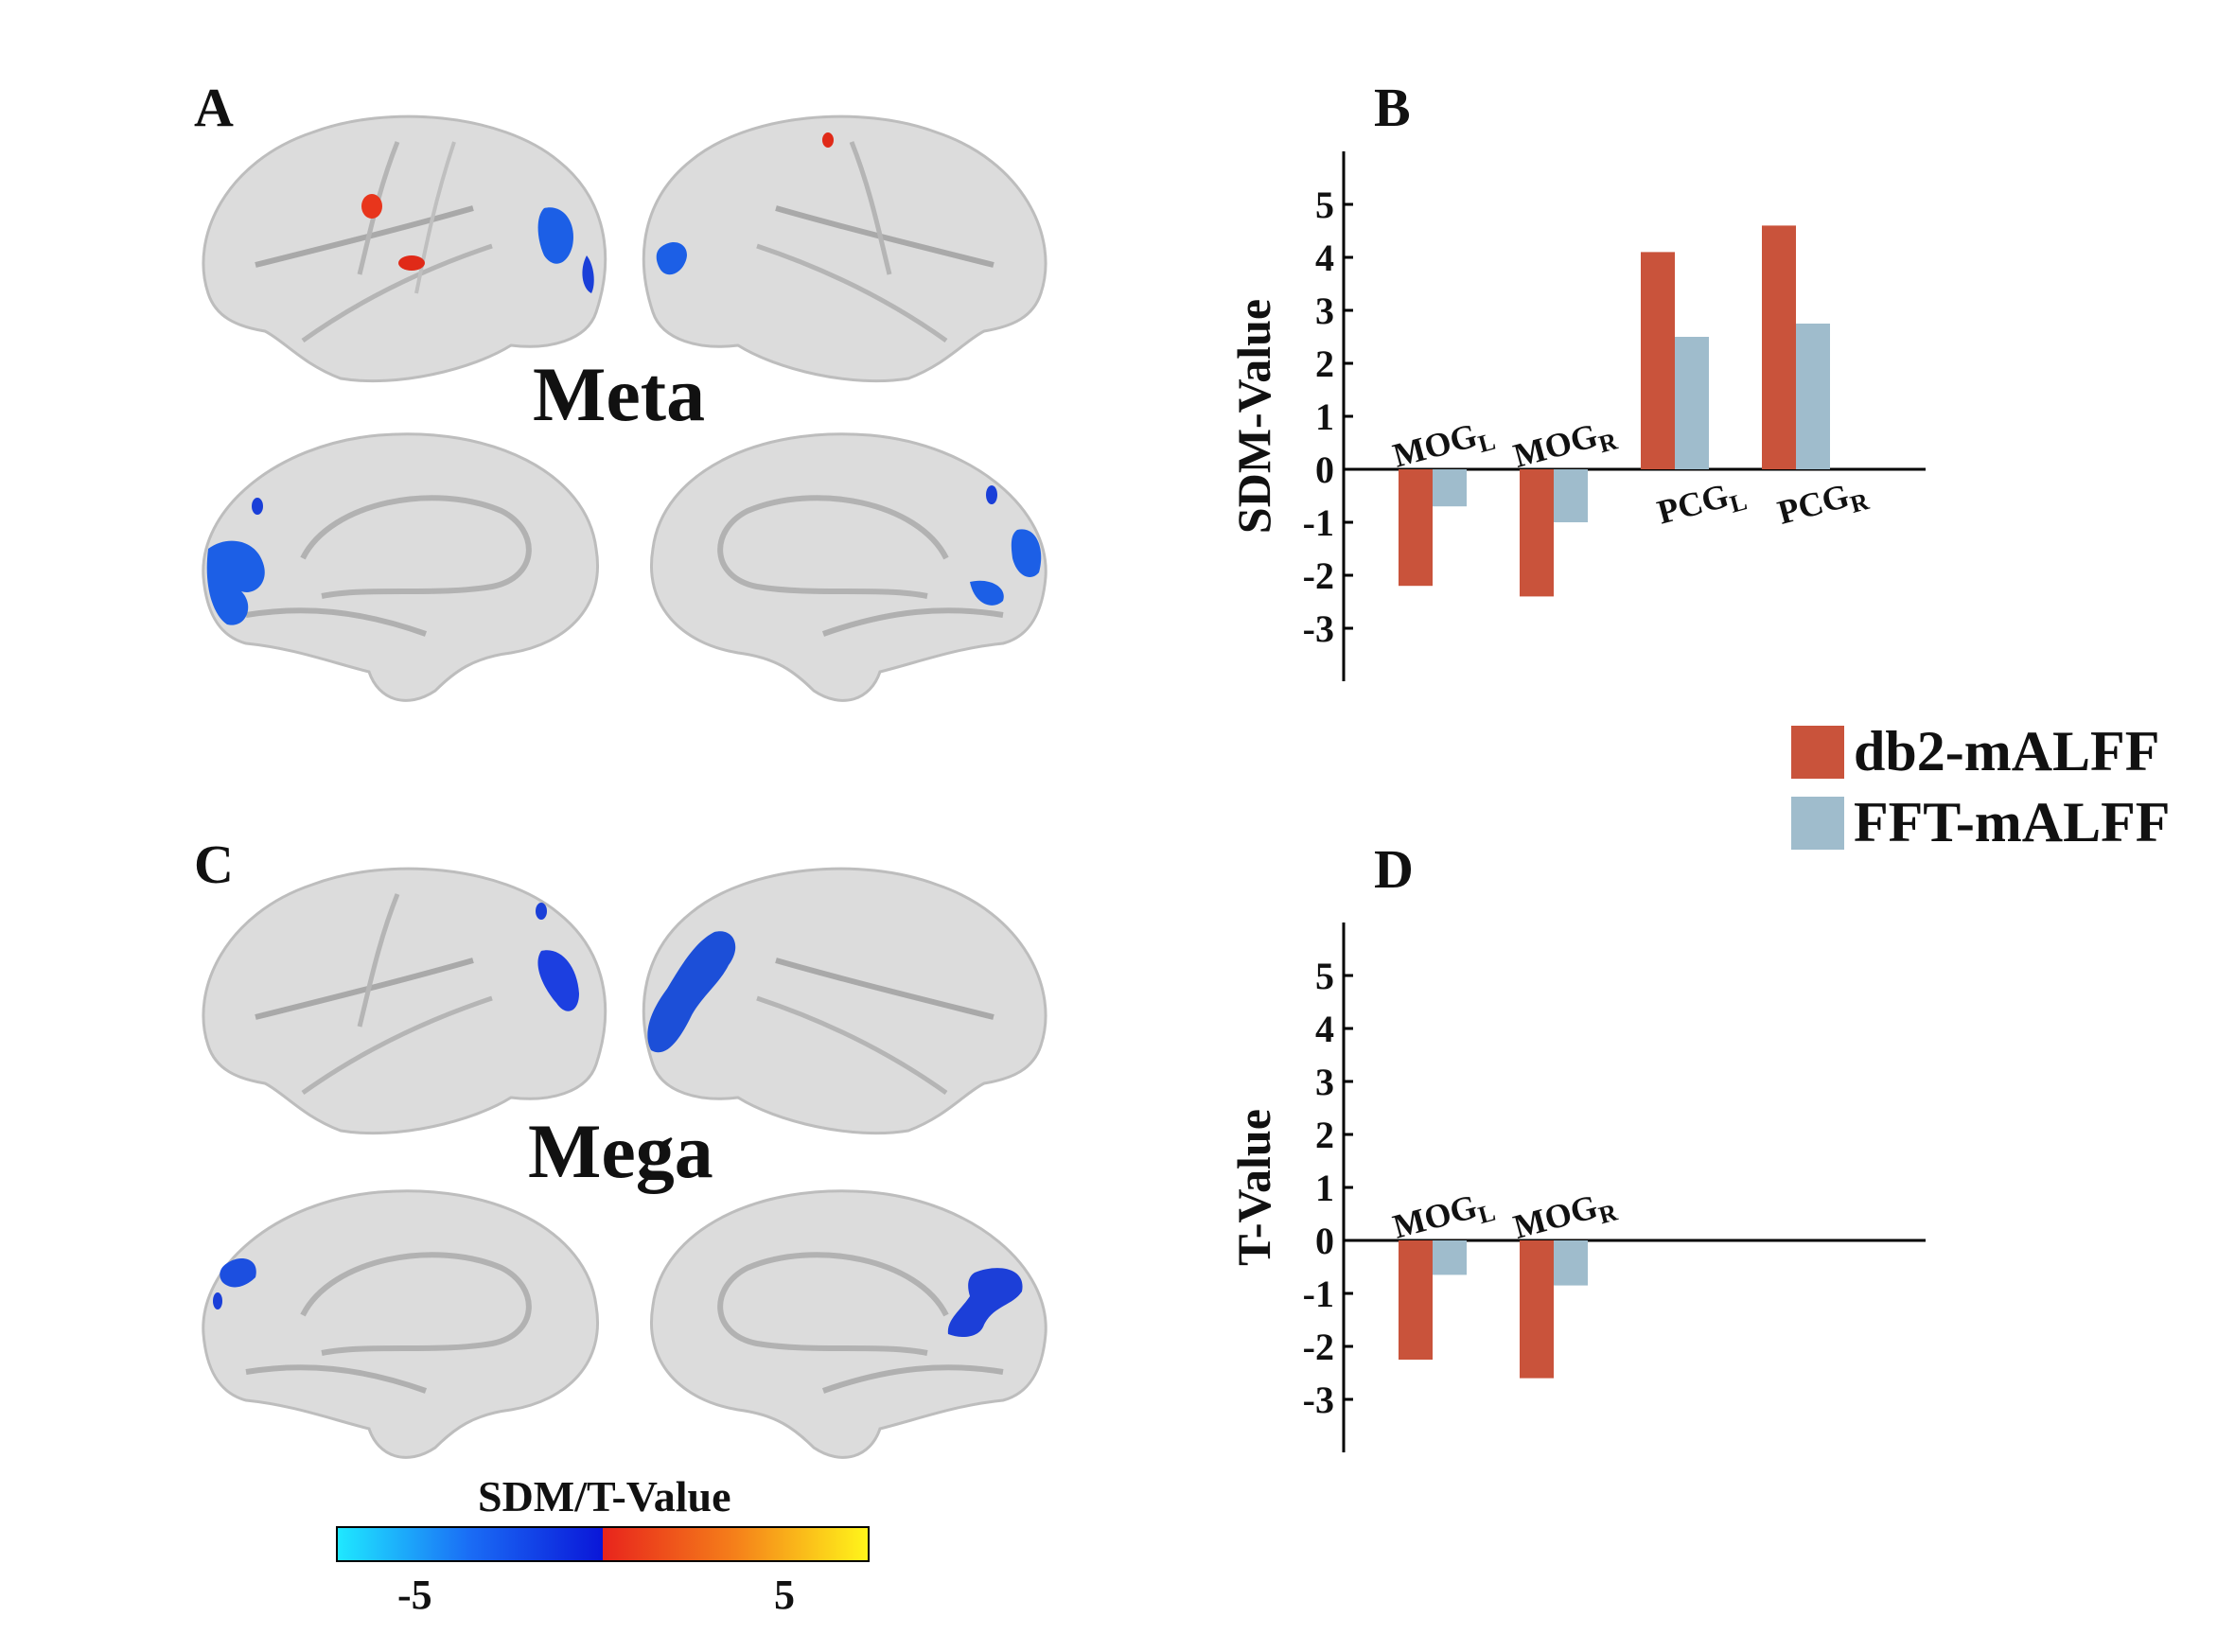  I want to click on brain-meta-right-medial, so click(848, 567).